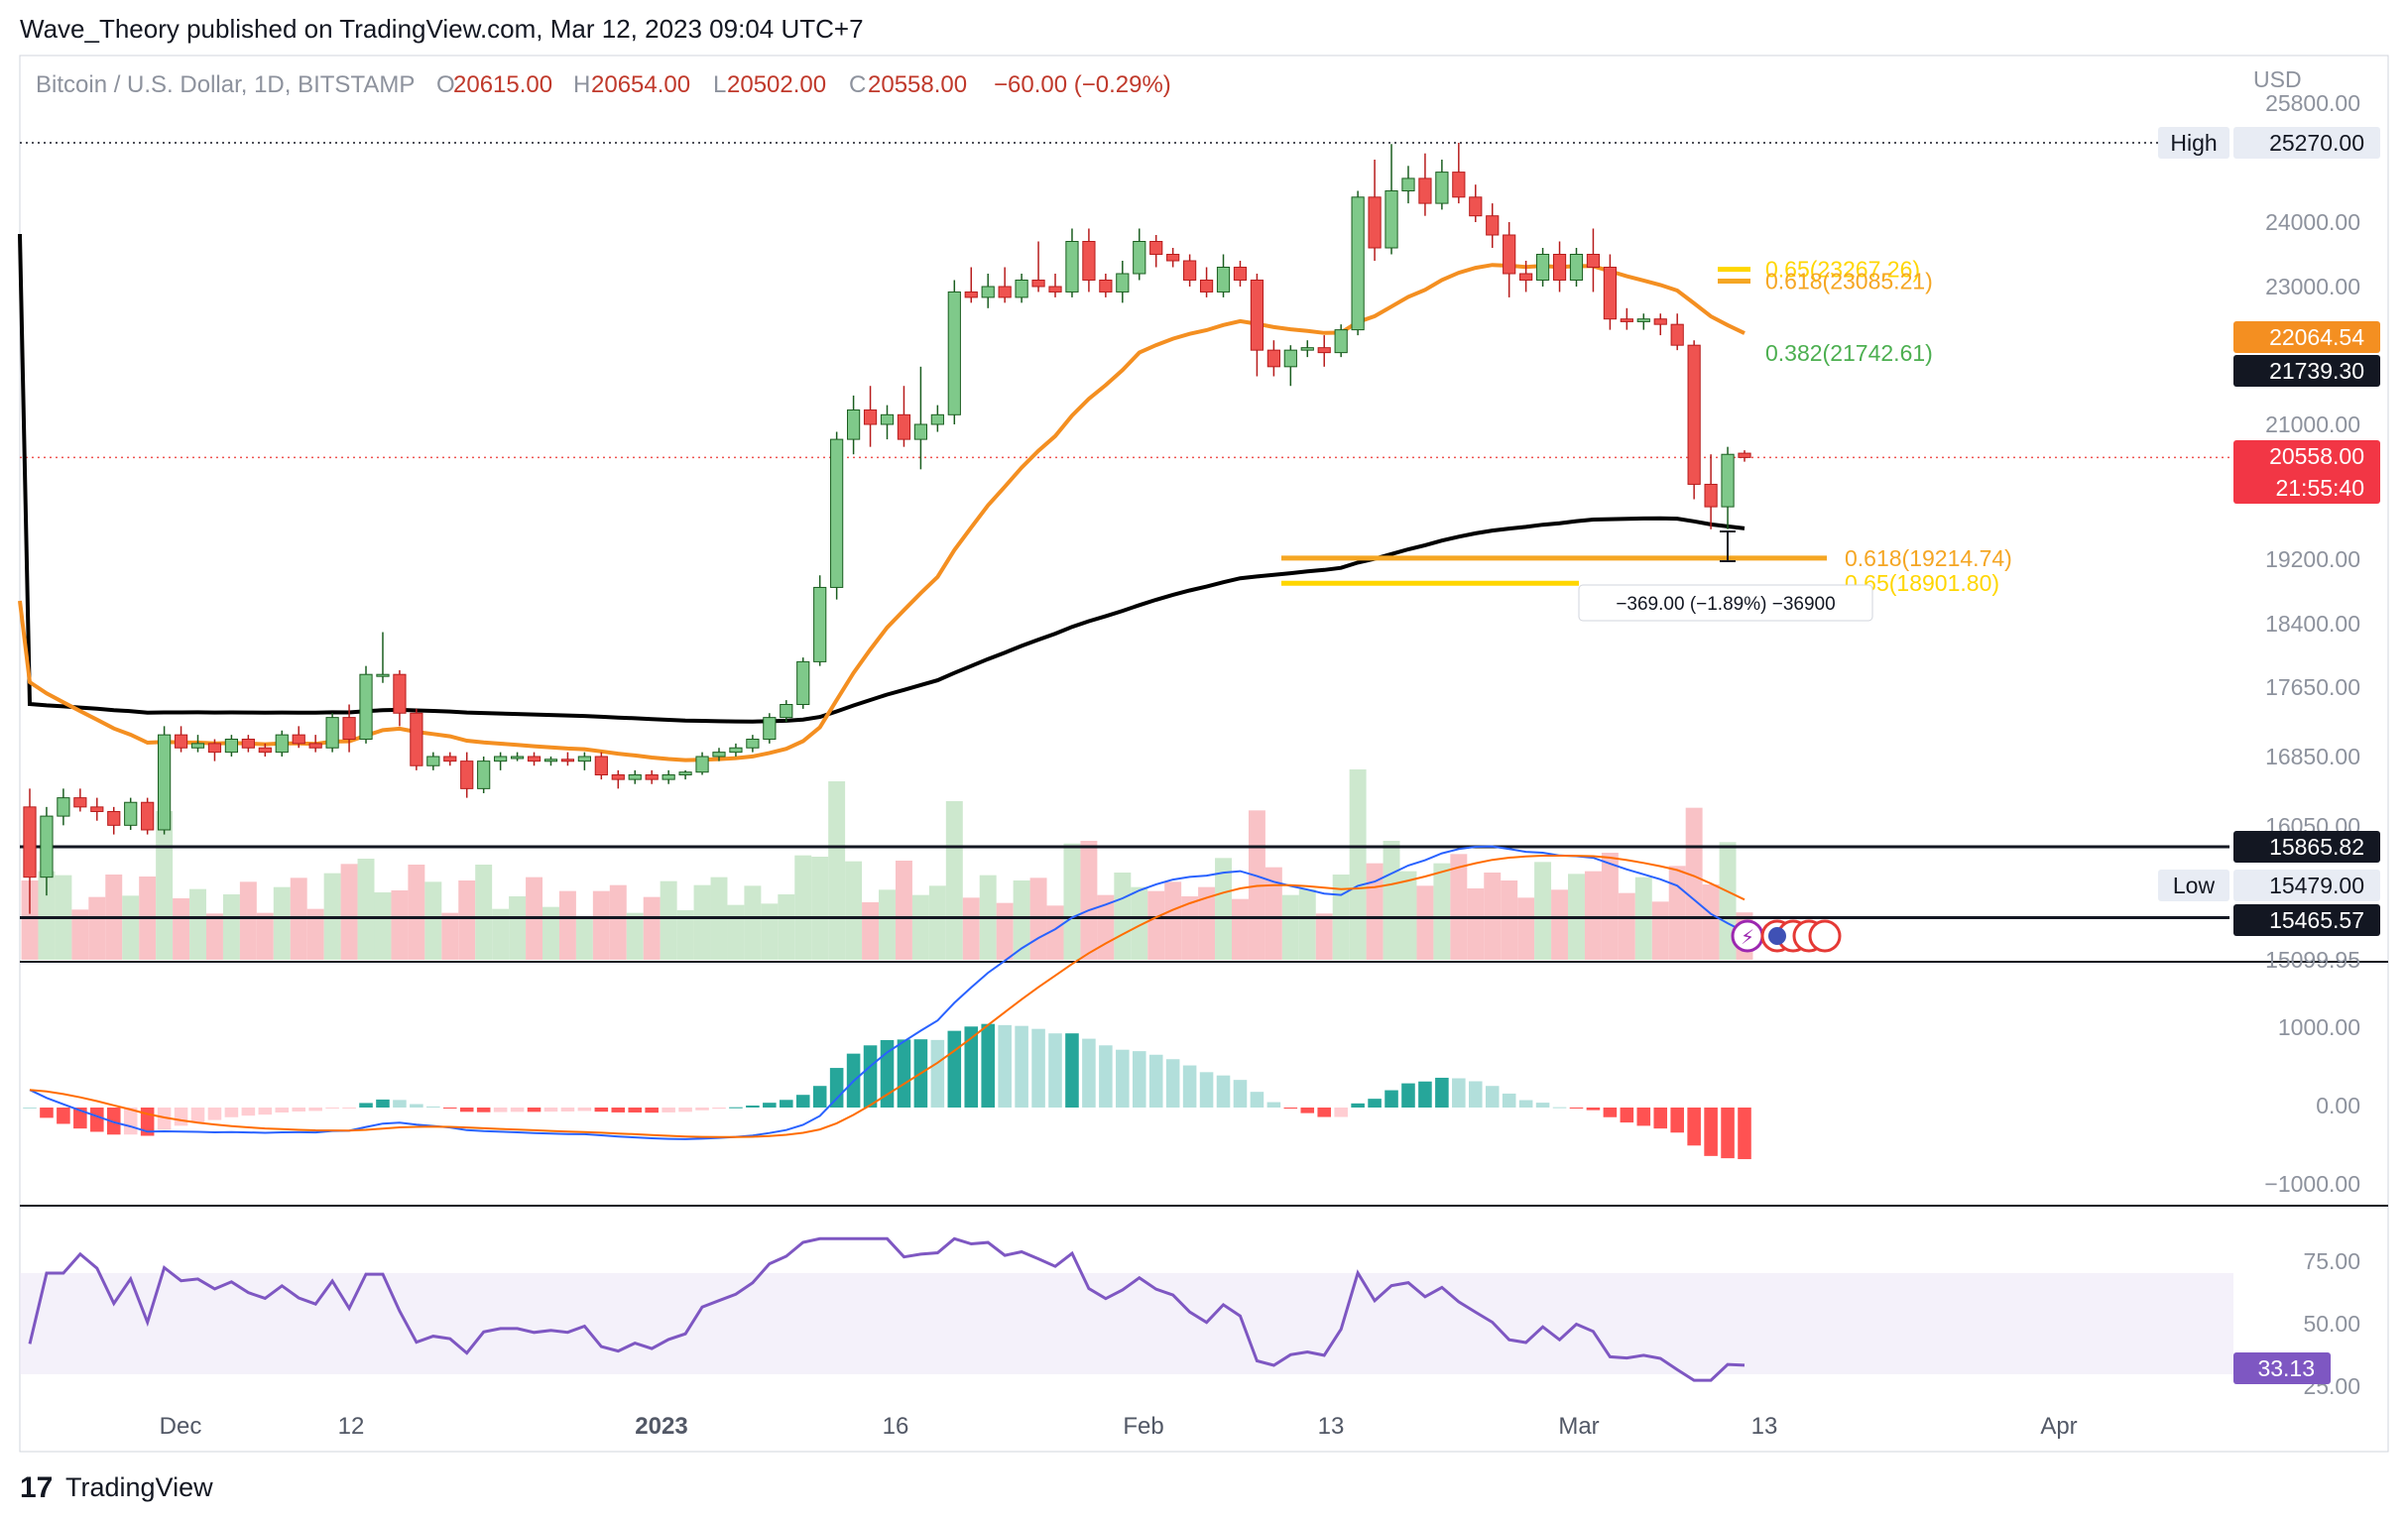 The height and width of the screenshot is (1521, 2408). What do you see at coordinates (1787, 936) in the screenshot?
I see `event-markers: ⚡` at bounding box center [1787, 936].